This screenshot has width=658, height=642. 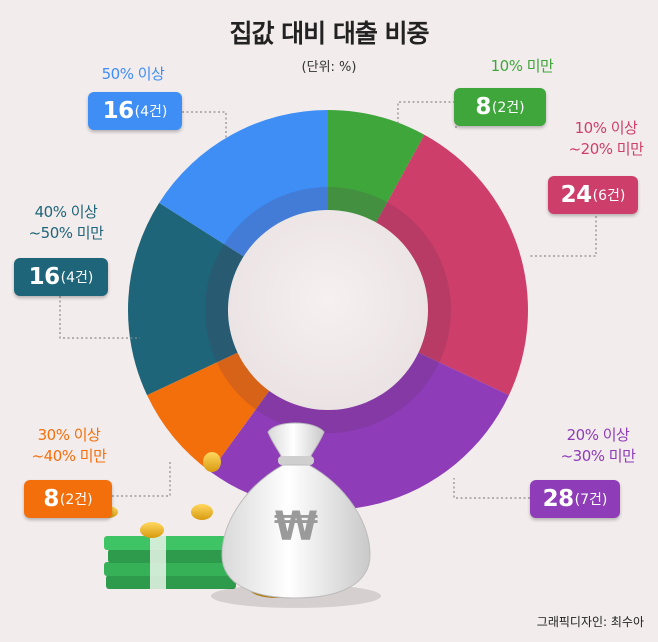 What do you see at coordinates (598, 445) in the screenshot?
I see `slice-label-3: 20% 이상 ~30% 미만` at bounding box center [598, 445].